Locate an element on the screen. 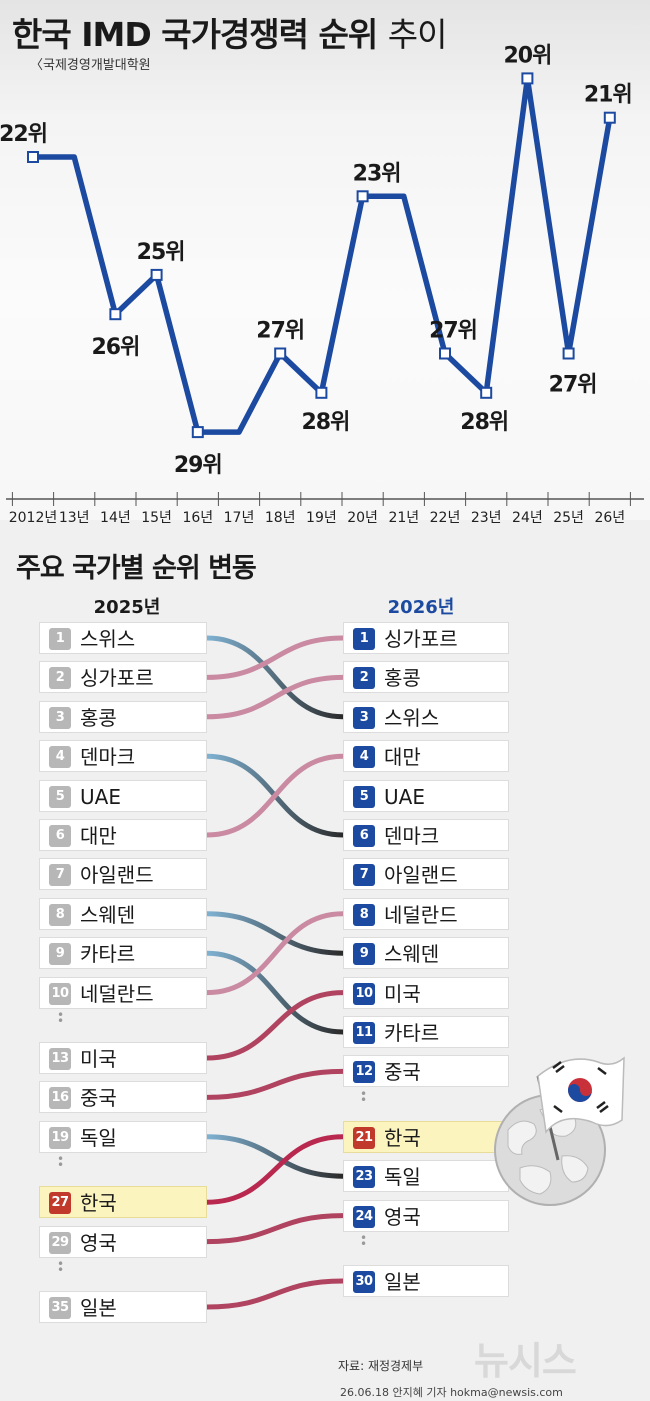  left-rank-box: 35 일본 is located at coordinates (123, 1307).